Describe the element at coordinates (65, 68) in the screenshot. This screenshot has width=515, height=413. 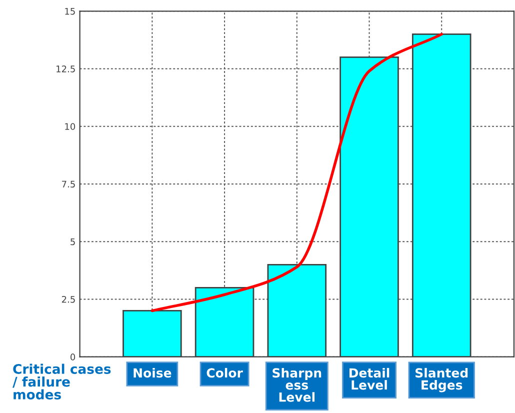
I see `y-tick-label: 12.5` at that location.